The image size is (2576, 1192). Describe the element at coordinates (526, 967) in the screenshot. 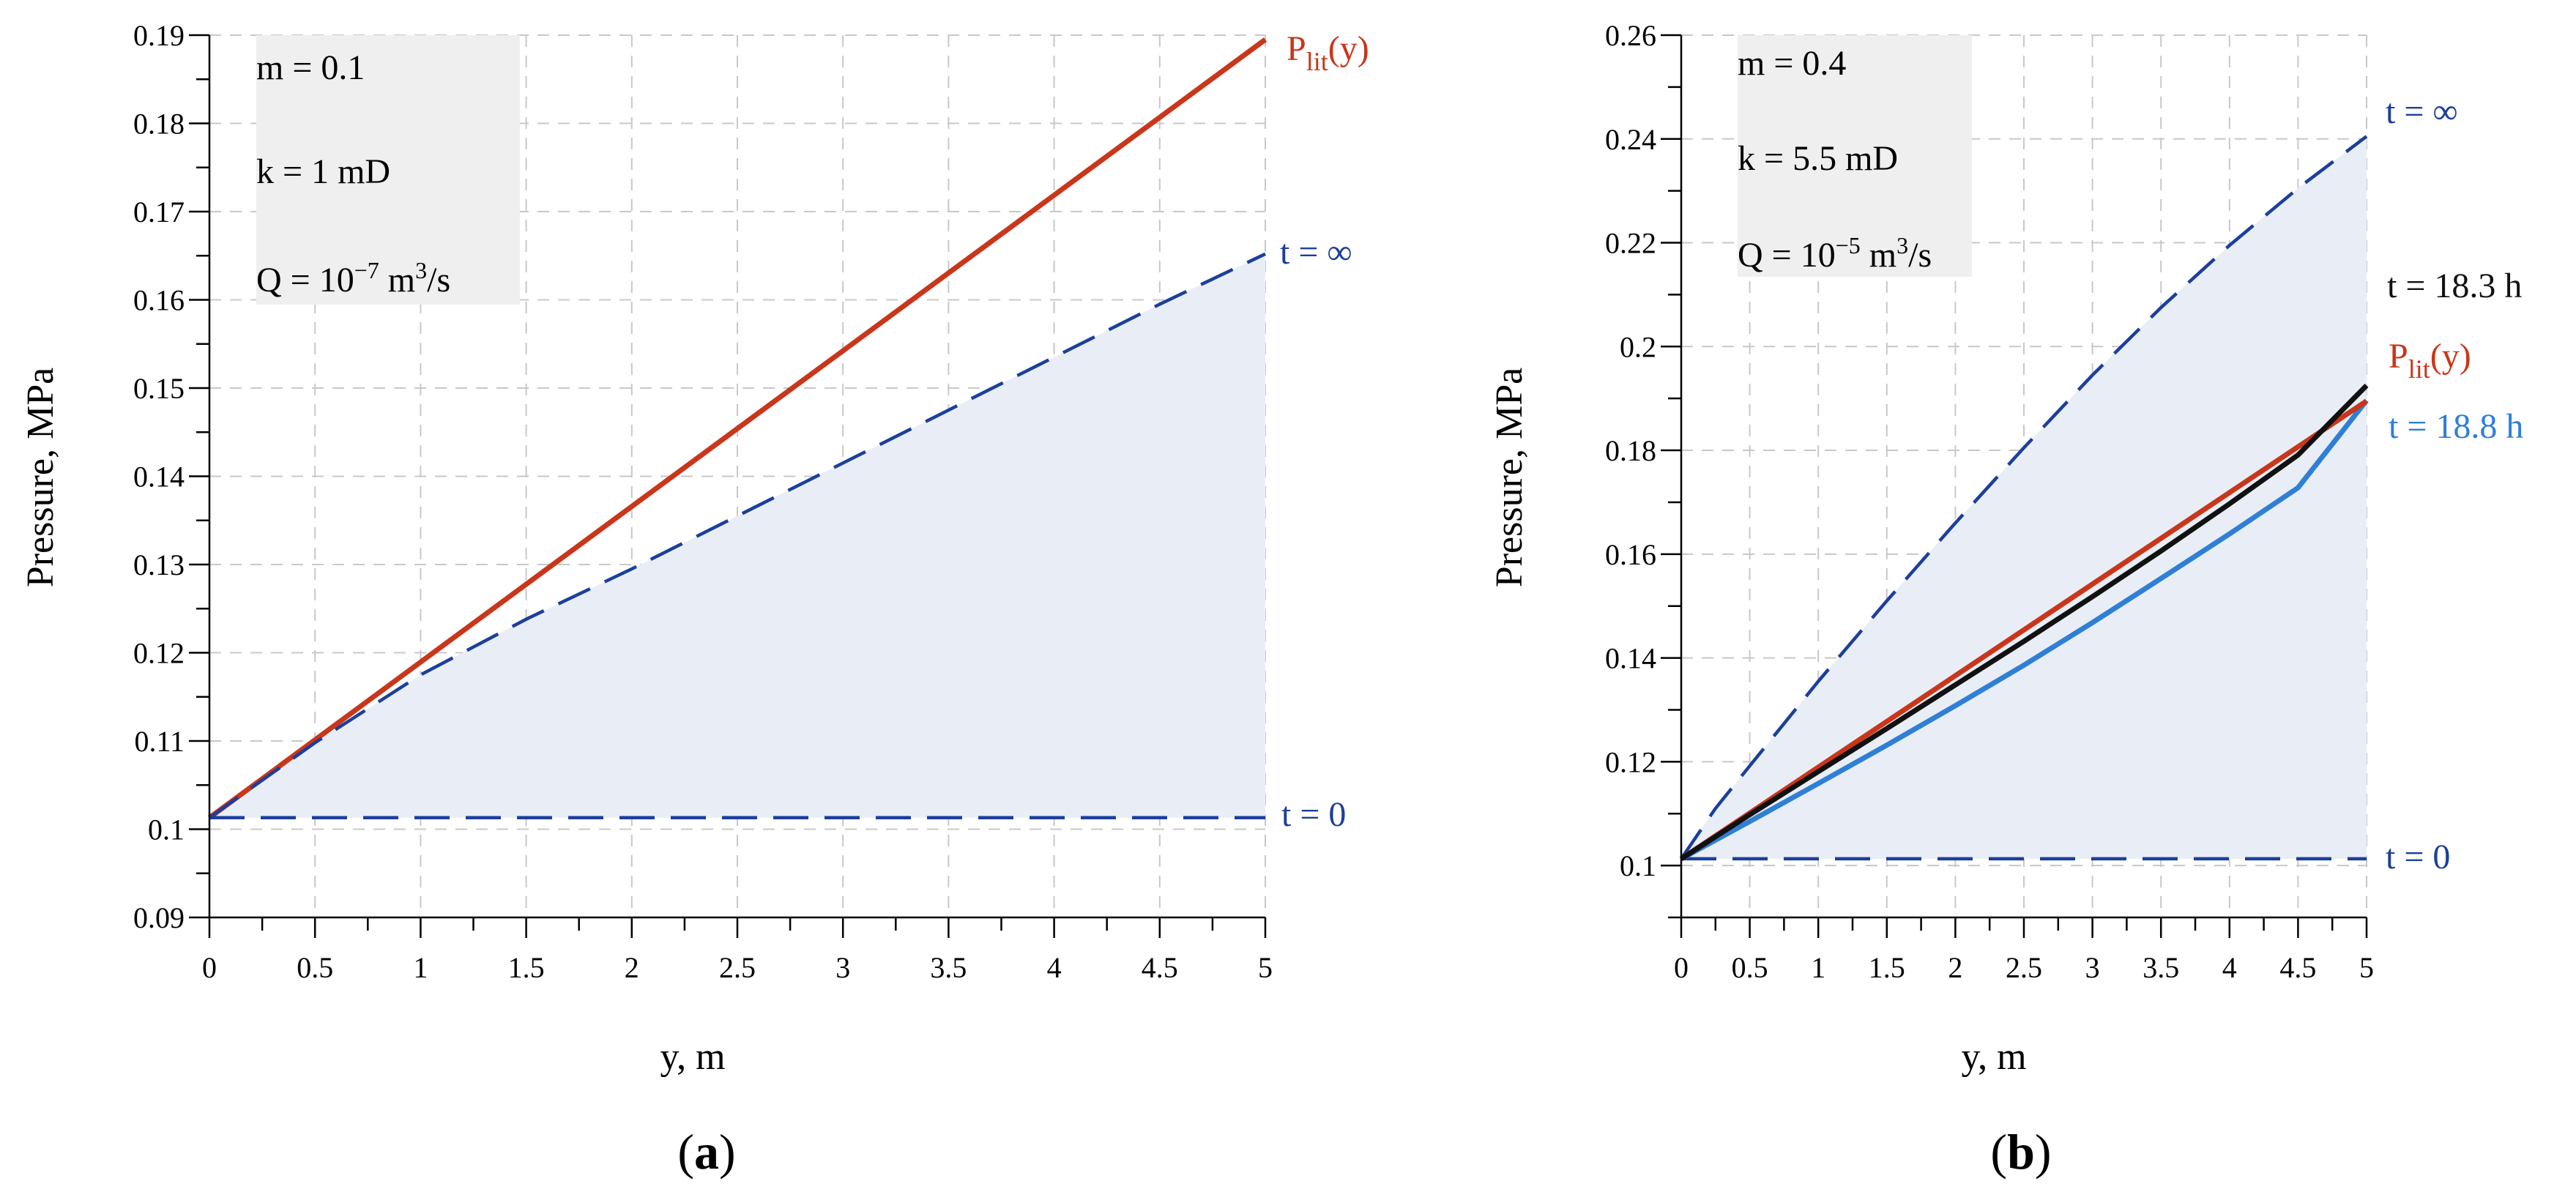

I see `chart-a-x-tick-label: 1.5` at that location.